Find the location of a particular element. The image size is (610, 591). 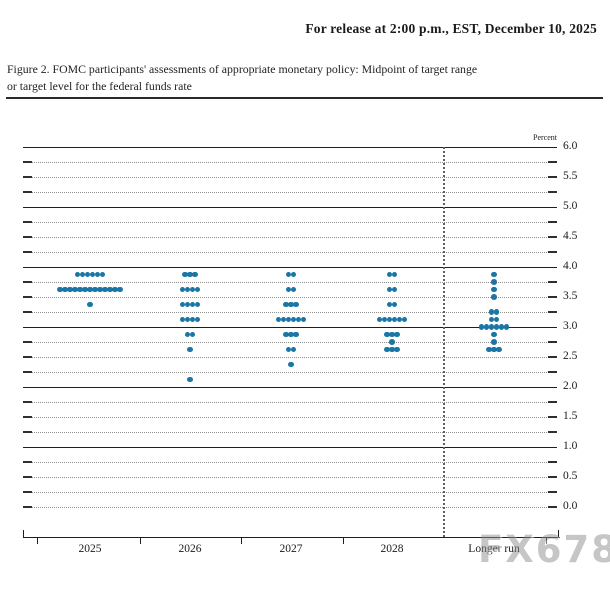

y-tick-label: 5.0 is located at coordinates (570, 206).